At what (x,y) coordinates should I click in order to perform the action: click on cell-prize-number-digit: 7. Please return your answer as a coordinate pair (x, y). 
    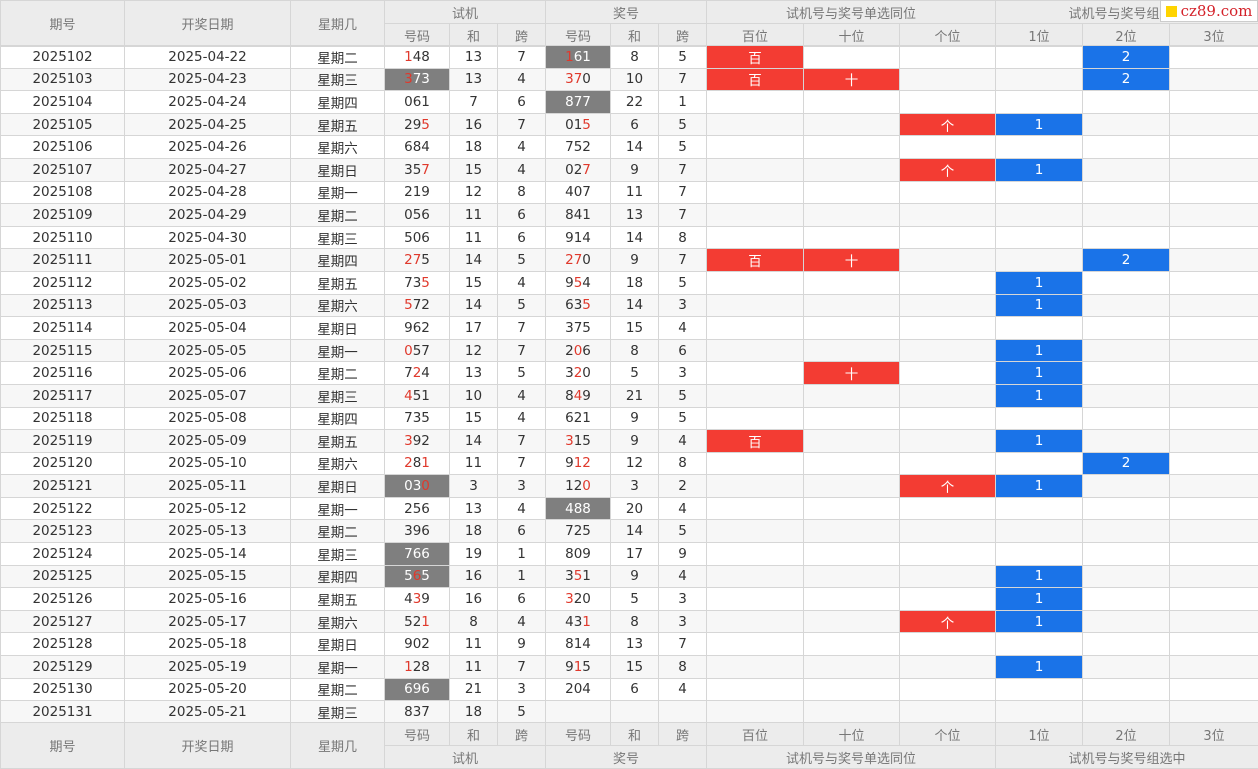
    Looking at the image, I should click on (578, 260).